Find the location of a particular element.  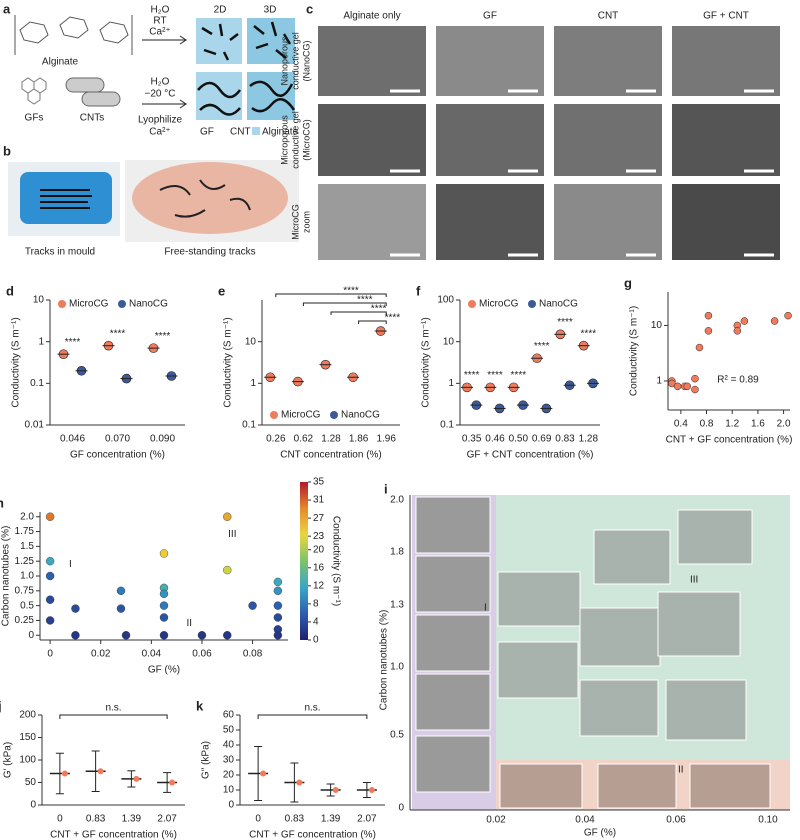

column-header: GF is located at coordinates (490, 16).